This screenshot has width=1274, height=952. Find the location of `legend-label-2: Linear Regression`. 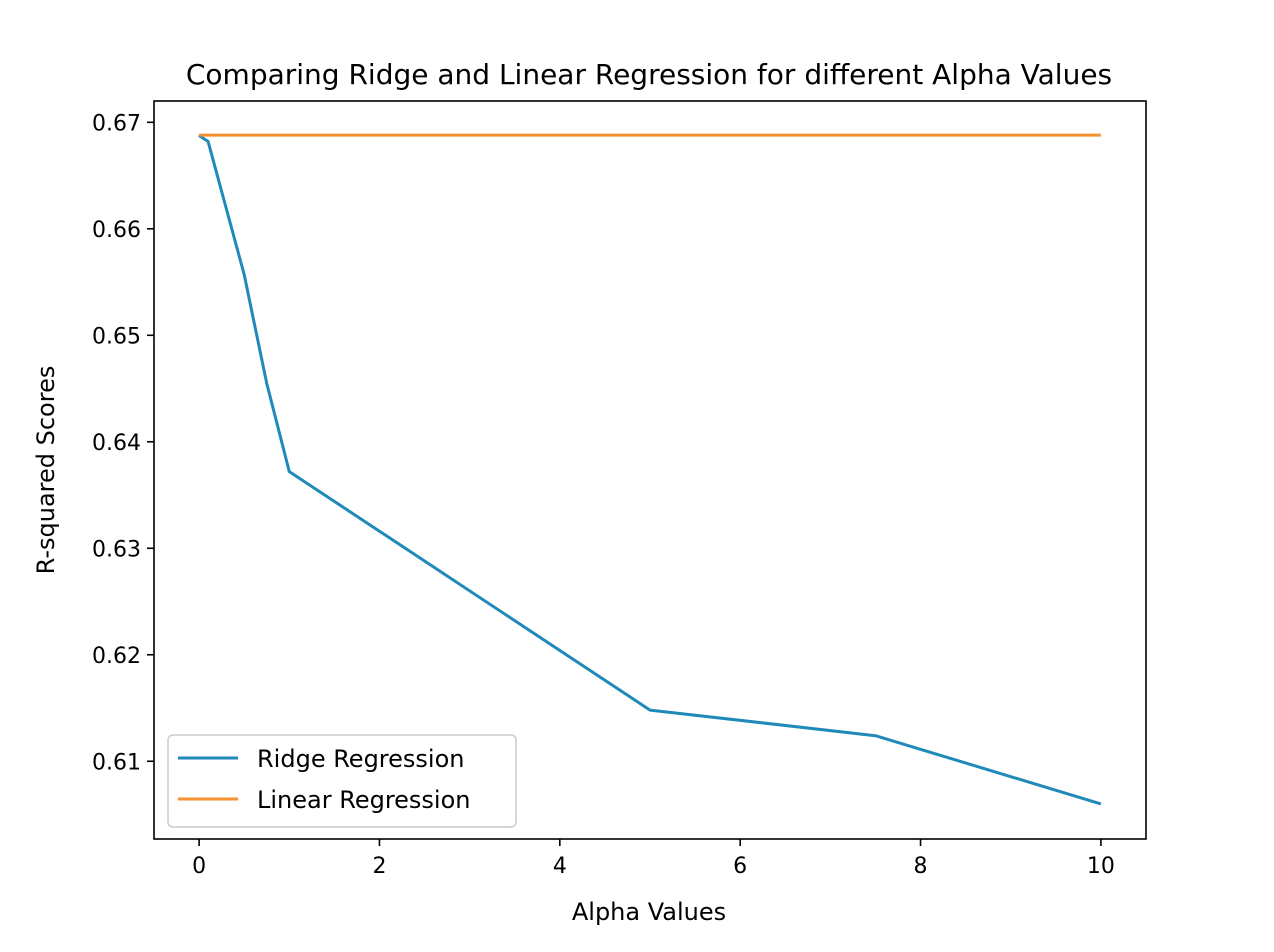

legend-label-2: Linear Regression is located at coordinates (364, 800).